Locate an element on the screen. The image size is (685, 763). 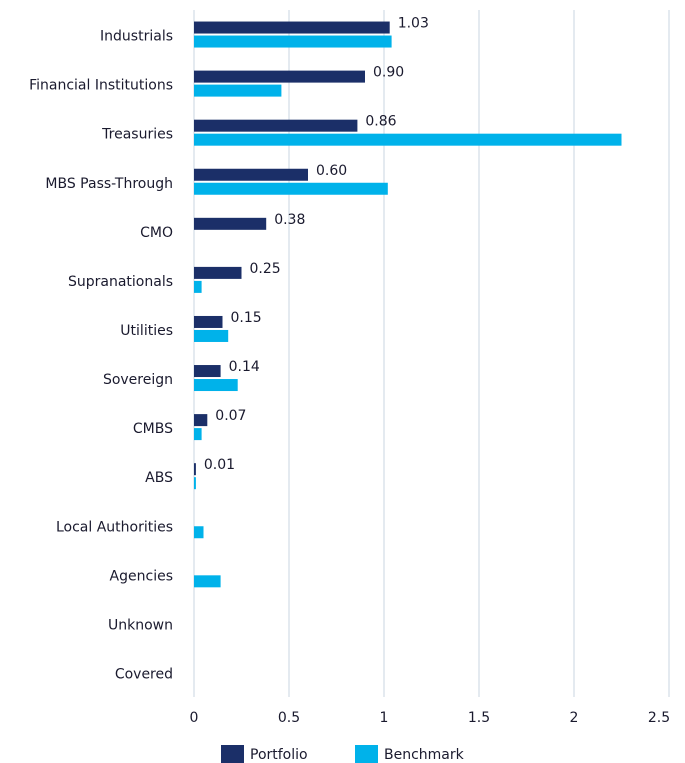
data-label: 0.14 is located at coordinates (244, 367).